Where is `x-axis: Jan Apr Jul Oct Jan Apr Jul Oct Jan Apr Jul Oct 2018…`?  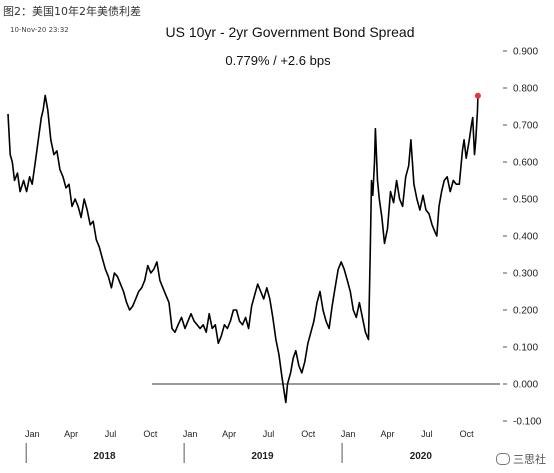
x-axis: Jan Apr Jul Oct Jan Apr Jul Oct Jan Apr Jul Oct 2018… is located at coordinates (249, 446).